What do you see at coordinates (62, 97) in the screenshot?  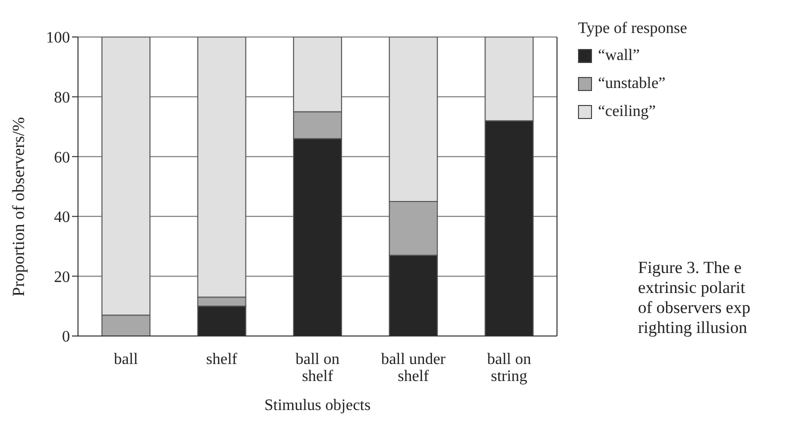 I see `y-tick-label: 80` at bounding box center [62, 97].